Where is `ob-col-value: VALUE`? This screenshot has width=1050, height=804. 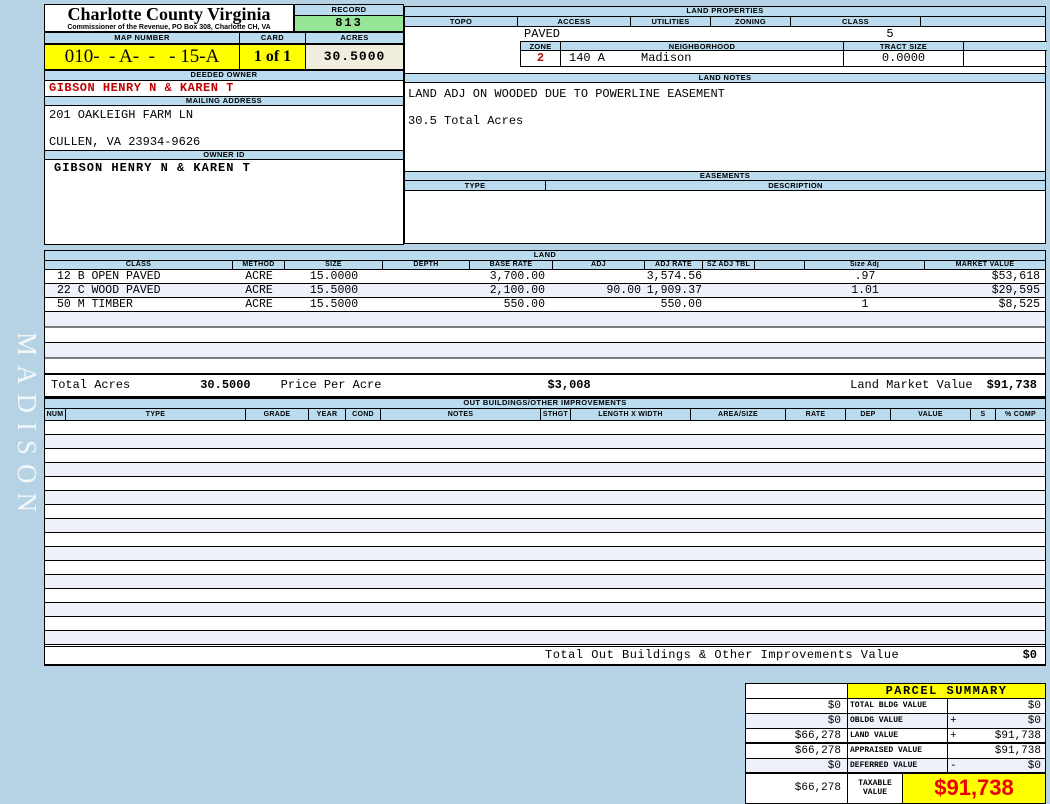 ob-col-value: VALUE is located at coordinates (931, 415).